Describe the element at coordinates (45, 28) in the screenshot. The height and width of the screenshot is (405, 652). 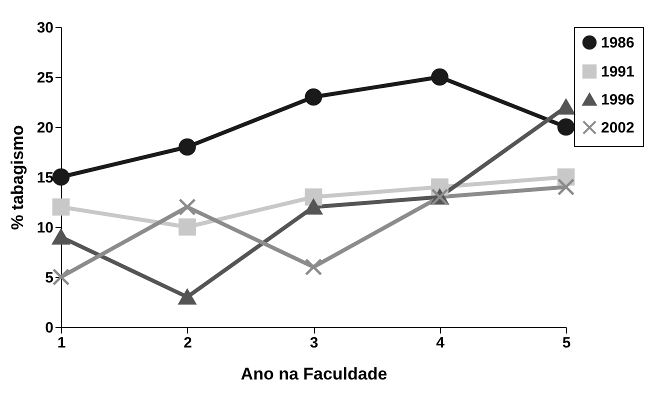
I see `y-tick-label: 30` at that location.